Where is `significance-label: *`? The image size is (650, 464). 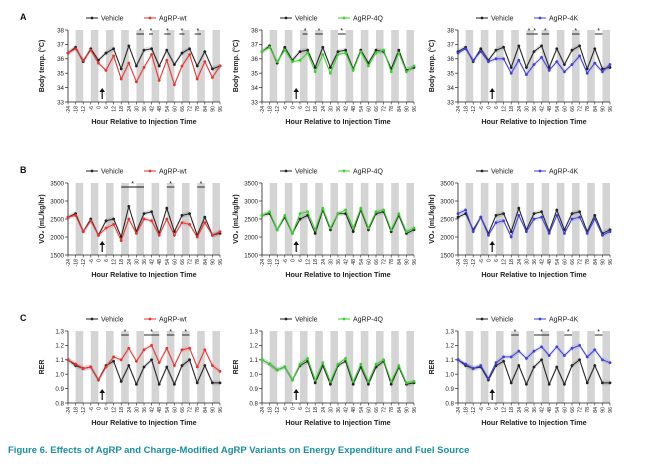
significance-label: * is located at coordinates (125, 332).